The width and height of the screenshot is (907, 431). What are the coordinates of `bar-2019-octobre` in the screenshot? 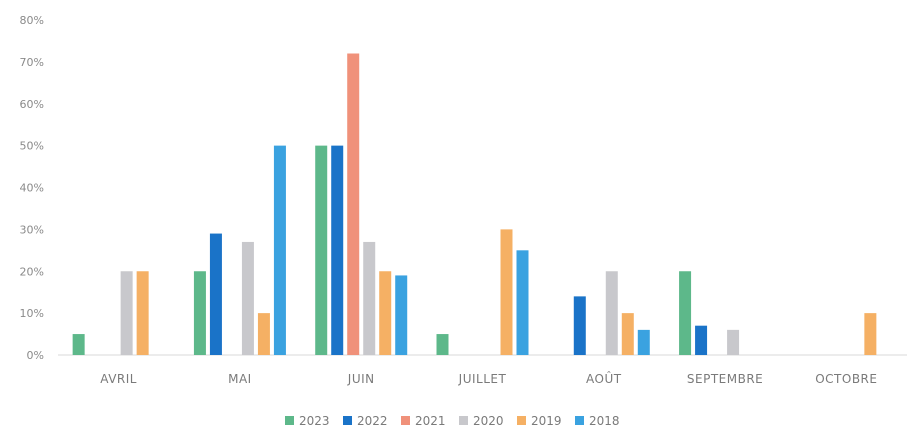 It's located at (870, 334).